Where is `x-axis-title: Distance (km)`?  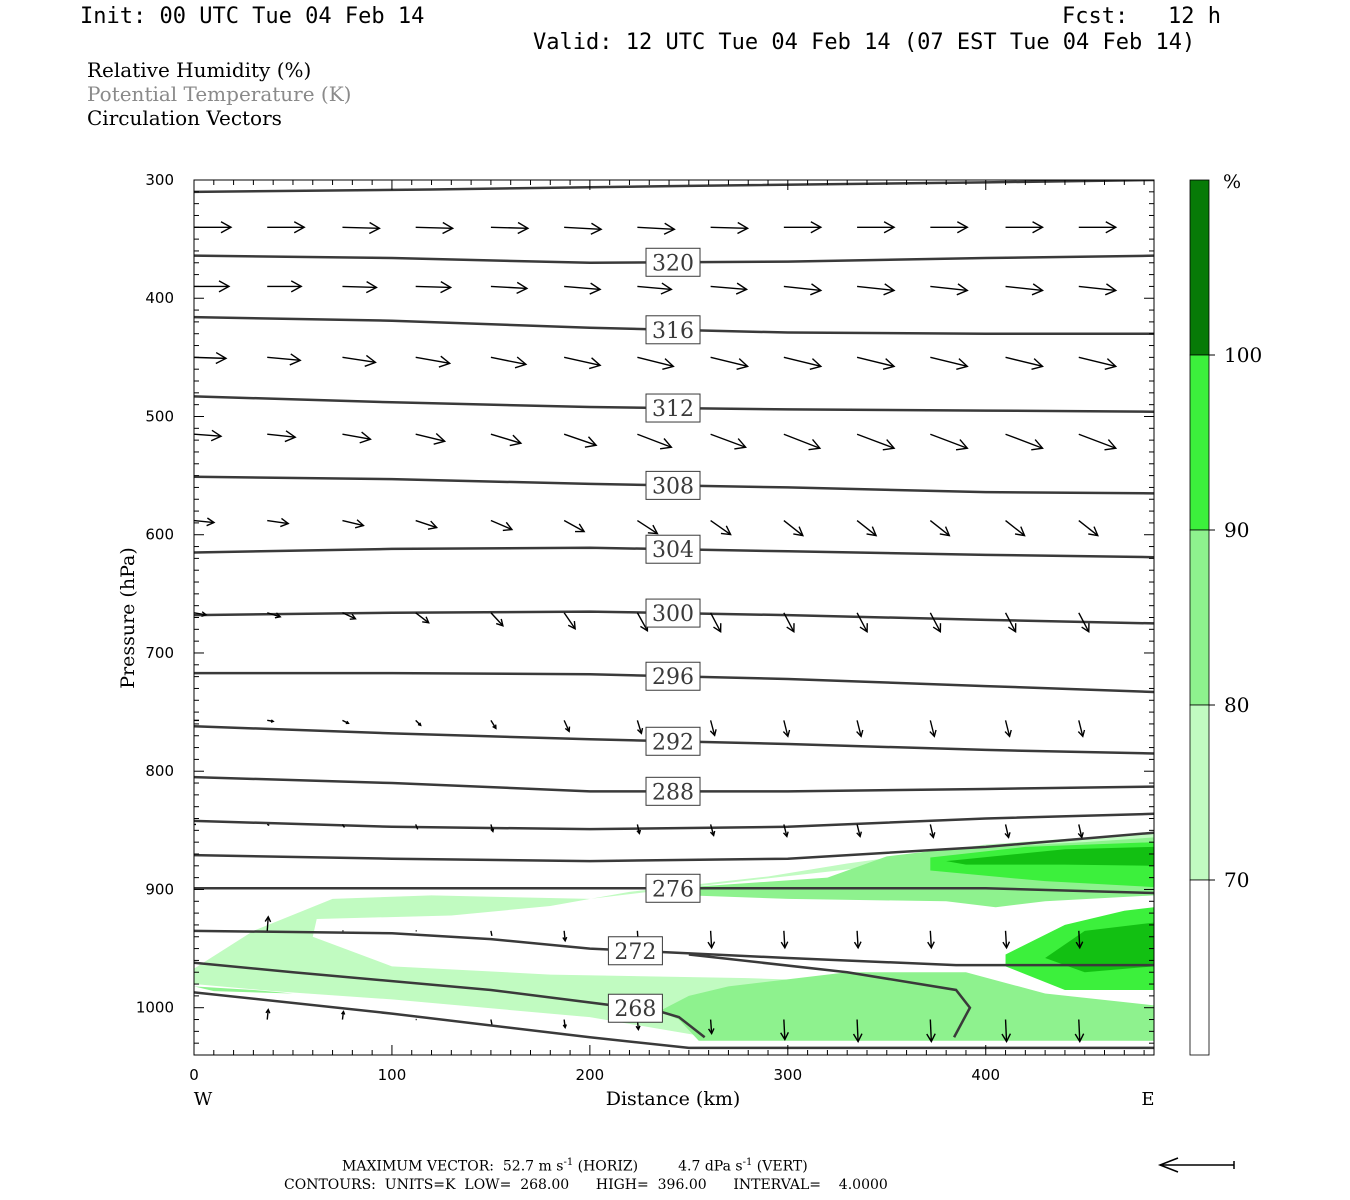 x-axis-title: Distance (km) is located at coordinates (673, 1099).